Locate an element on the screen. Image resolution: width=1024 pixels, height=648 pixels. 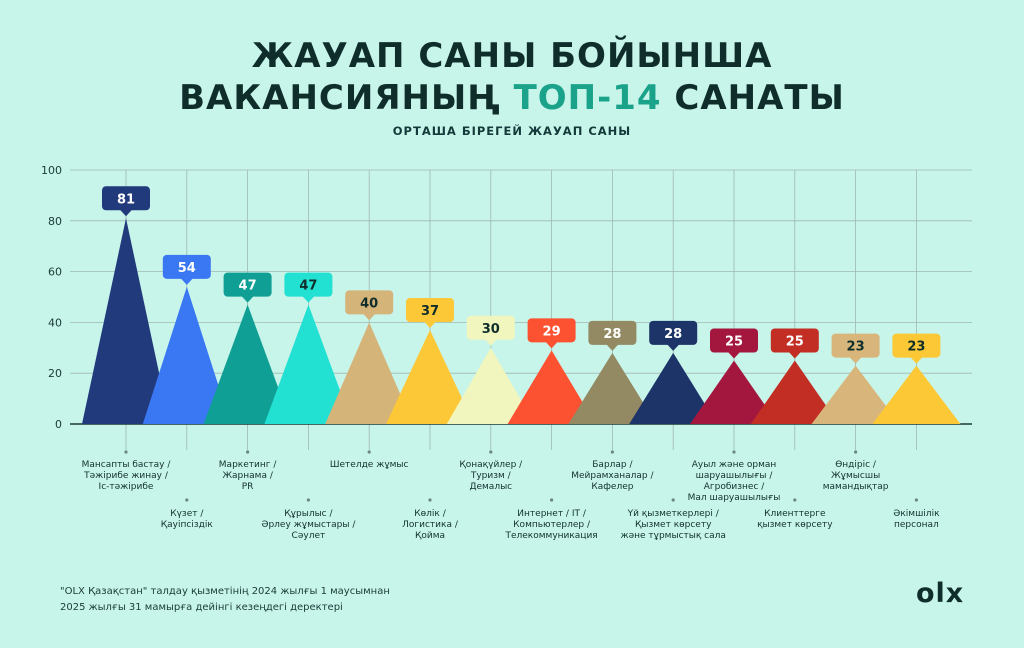
value-label-text: 81 is located at coordinates (126, 199).